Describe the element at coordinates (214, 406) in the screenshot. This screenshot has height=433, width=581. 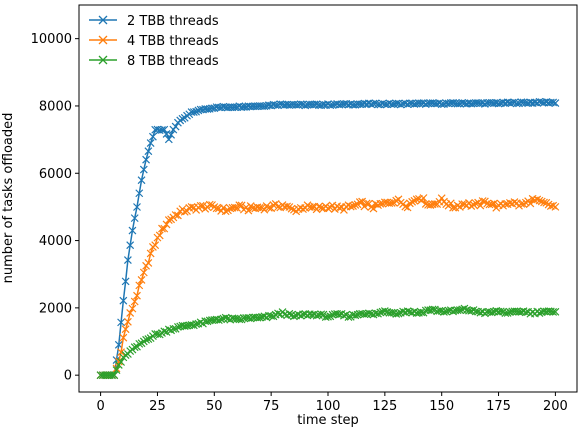
I see `x-tick-label: 50` at that location.